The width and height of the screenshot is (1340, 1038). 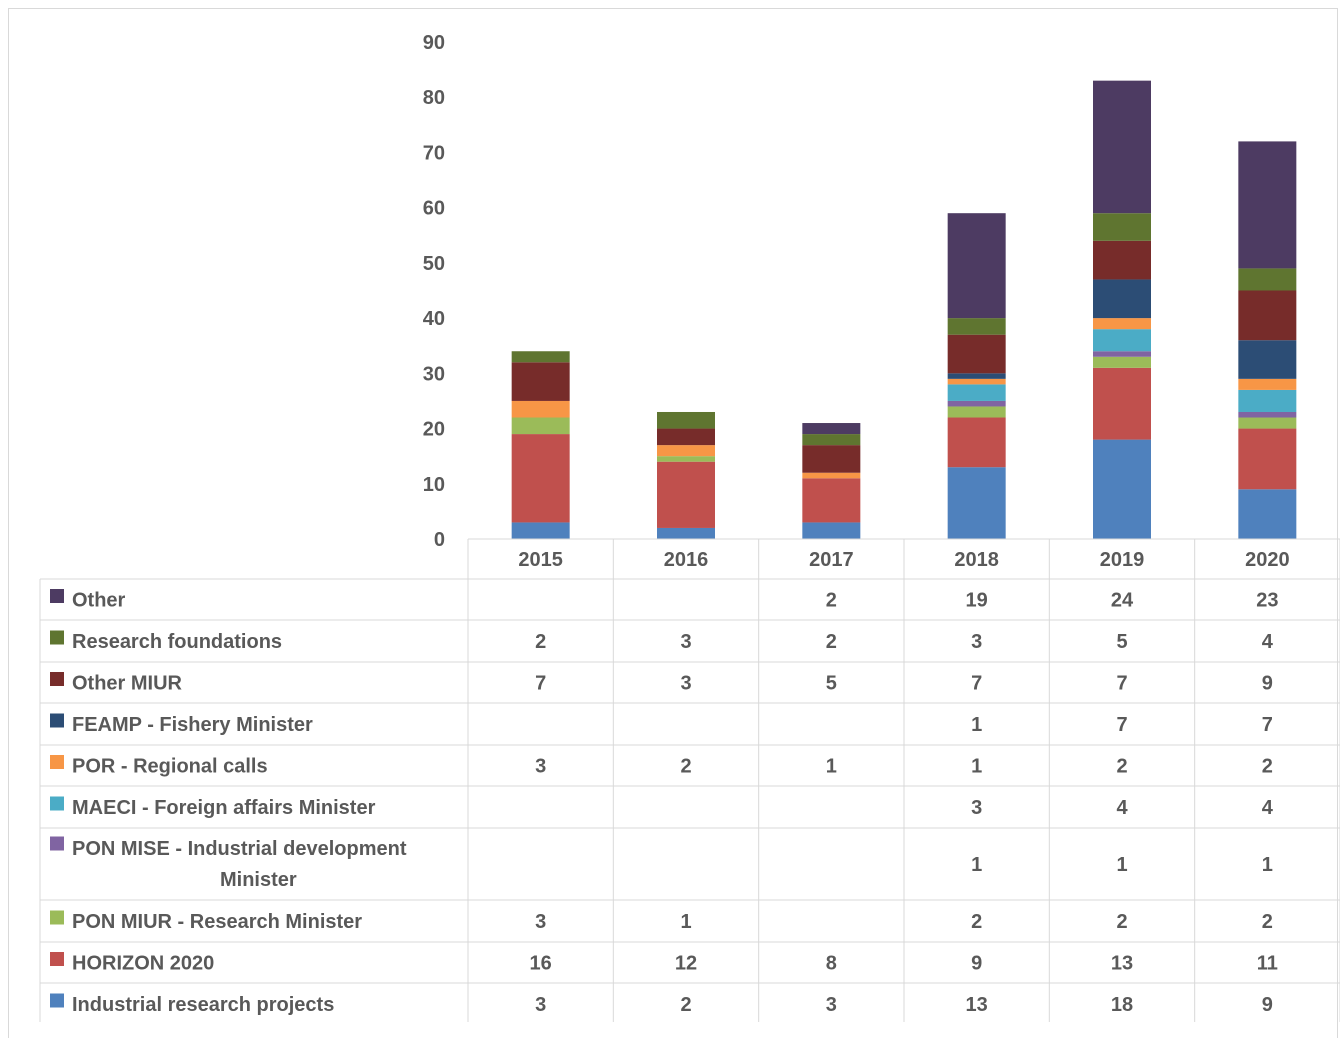 What do you see at coordinates (434, 209) in the screenshot?
I see `y-tick-label: 60` at bounding box center [434, 209].